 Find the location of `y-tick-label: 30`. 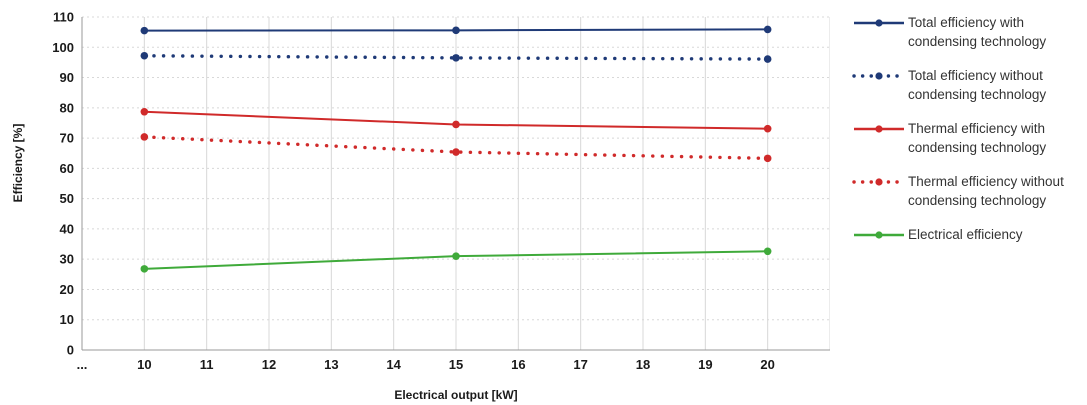

y-tick-label: 30 is located at coordinates (67, 259).